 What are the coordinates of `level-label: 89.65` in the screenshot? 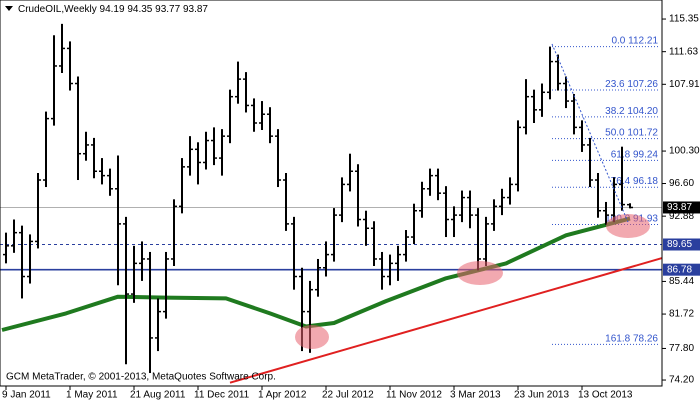 It's located at (679, 244).